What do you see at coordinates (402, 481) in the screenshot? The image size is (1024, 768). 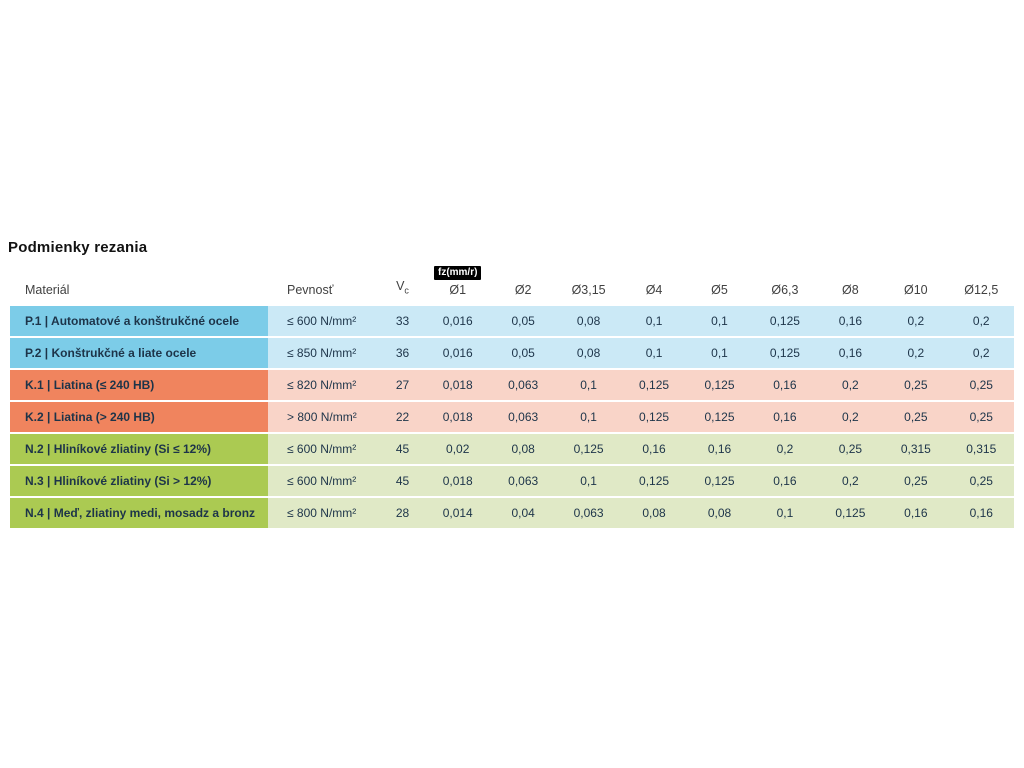 I see `vc-cell: 45` at bounding box center [402, 481].